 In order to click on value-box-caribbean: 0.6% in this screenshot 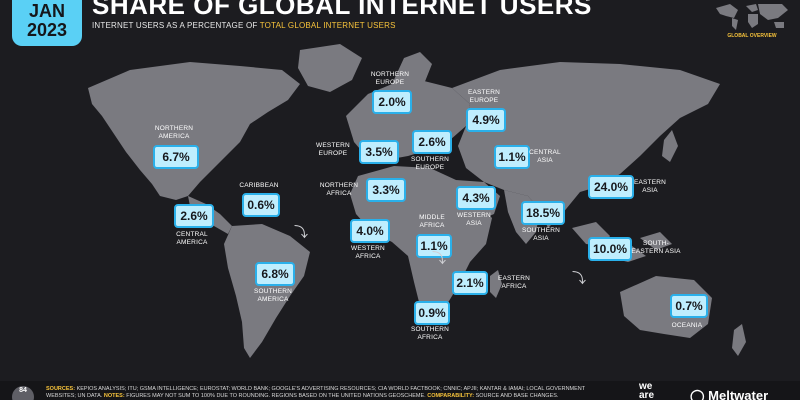, I will do `click(261, 205)`.